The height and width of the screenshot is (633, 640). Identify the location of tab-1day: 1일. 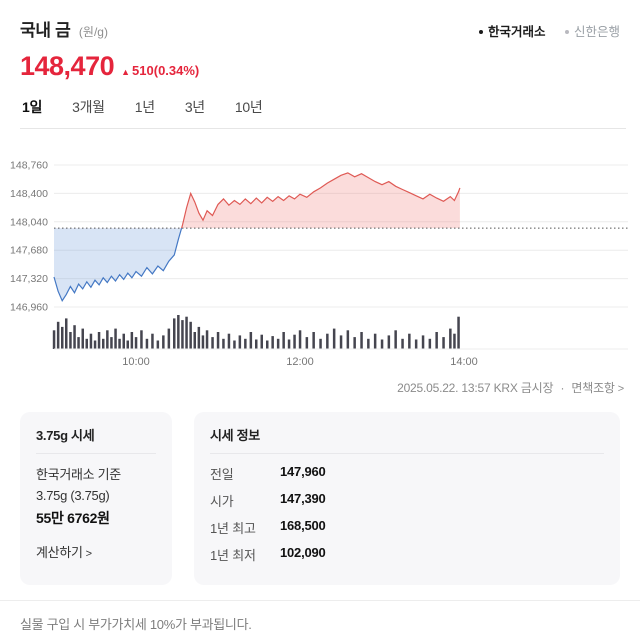
(32, 109).